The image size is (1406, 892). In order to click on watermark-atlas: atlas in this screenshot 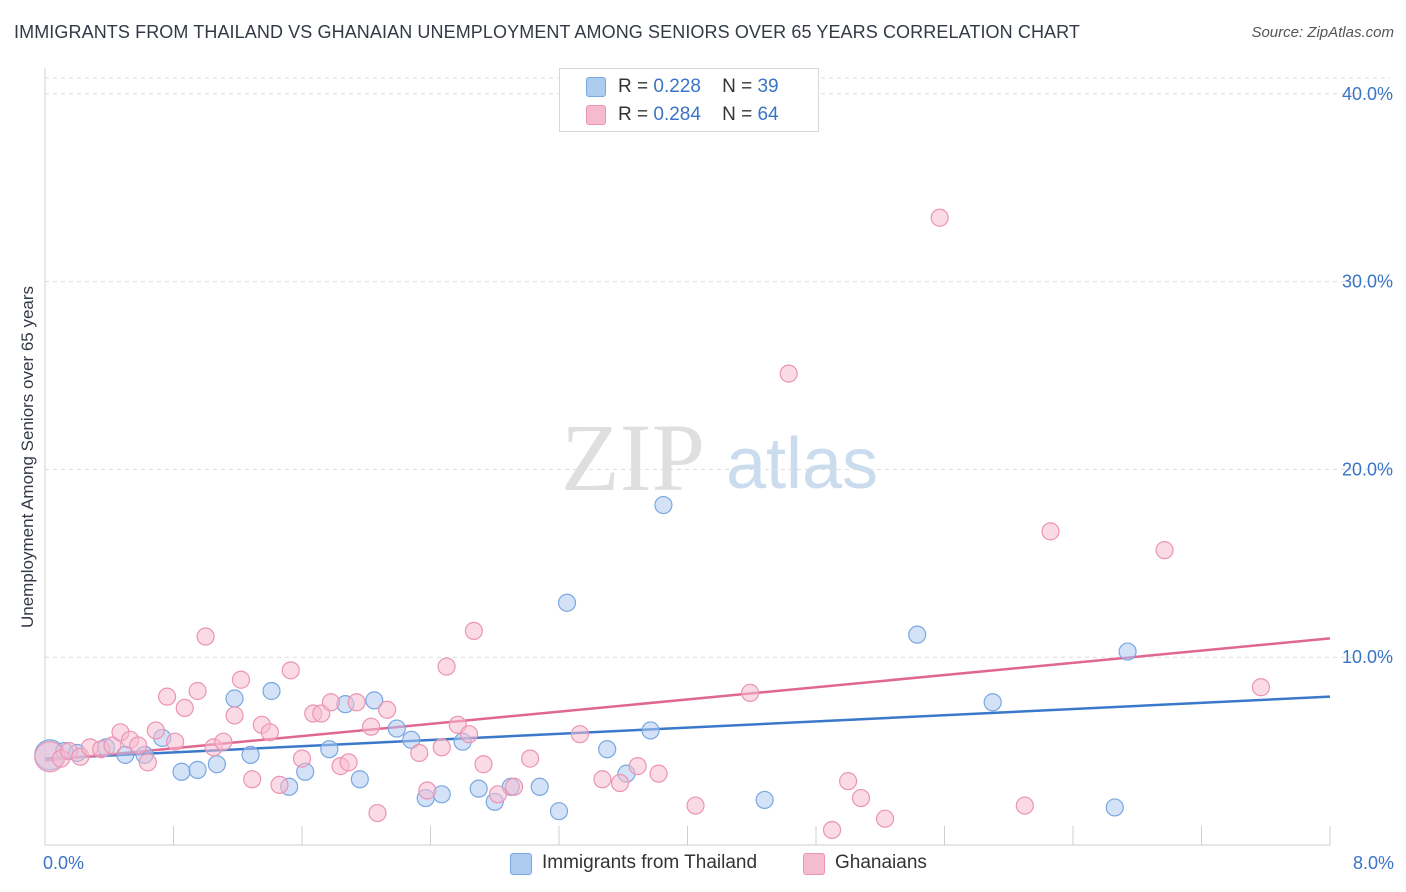, I will do `click(802, 464)`.